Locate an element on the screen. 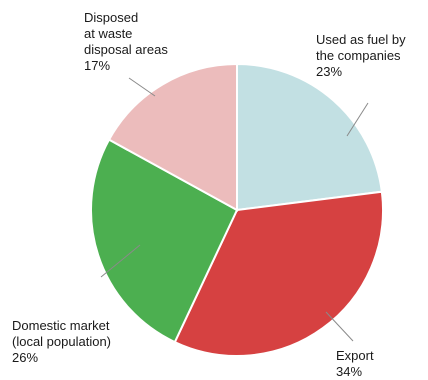 This screenshot has height=380, width=428. slice-label-3: Disposed at waste disposal areas 17% is located at coordinates (126, 41).